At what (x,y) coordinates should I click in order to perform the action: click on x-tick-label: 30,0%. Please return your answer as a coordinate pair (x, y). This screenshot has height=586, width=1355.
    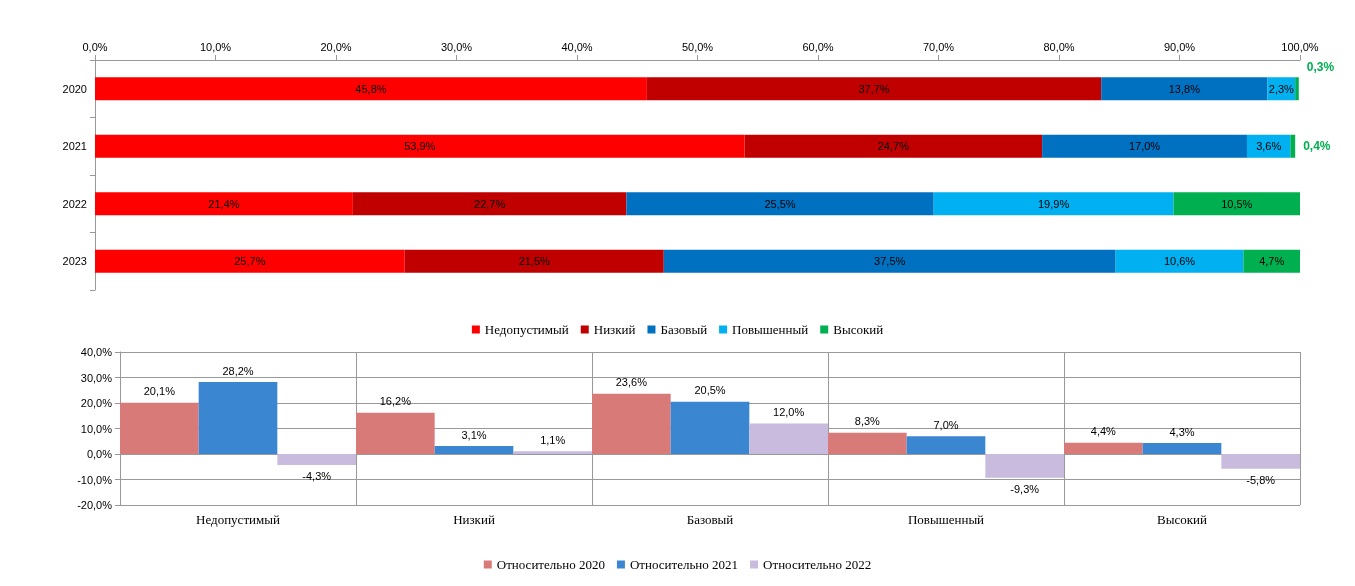
    Looking at the image, I should click on (456, 46).